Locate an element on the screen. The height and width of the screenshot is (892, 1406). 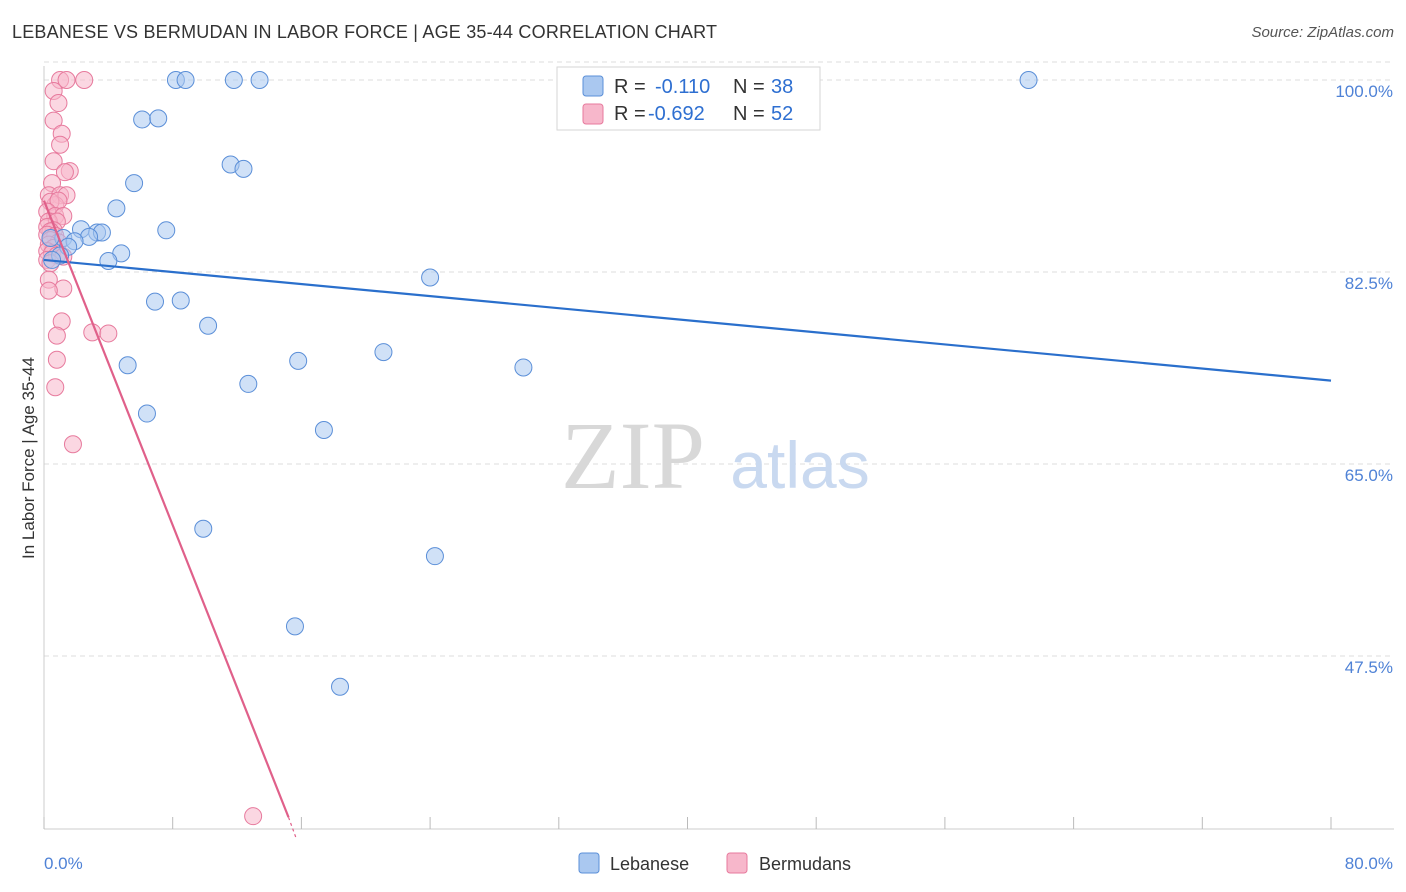
lebanese-swatch is located at coordinates (593, 86).